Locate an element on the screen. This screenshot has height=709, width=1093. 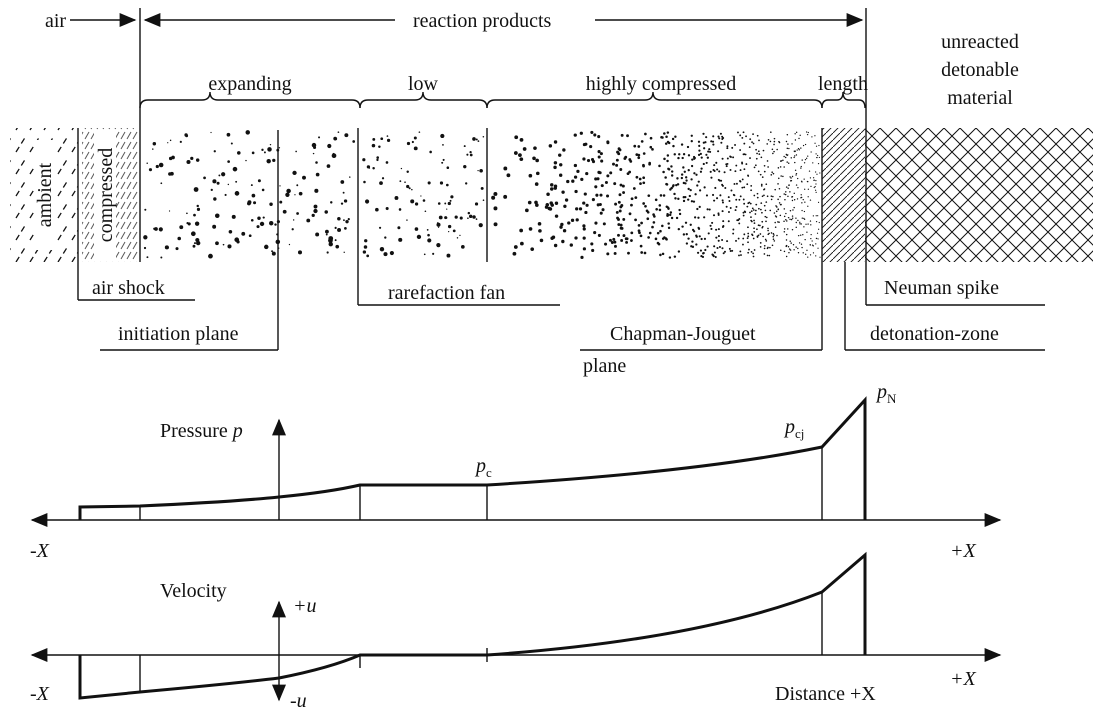
axis-label: -X is located at coordinates (40, 694).